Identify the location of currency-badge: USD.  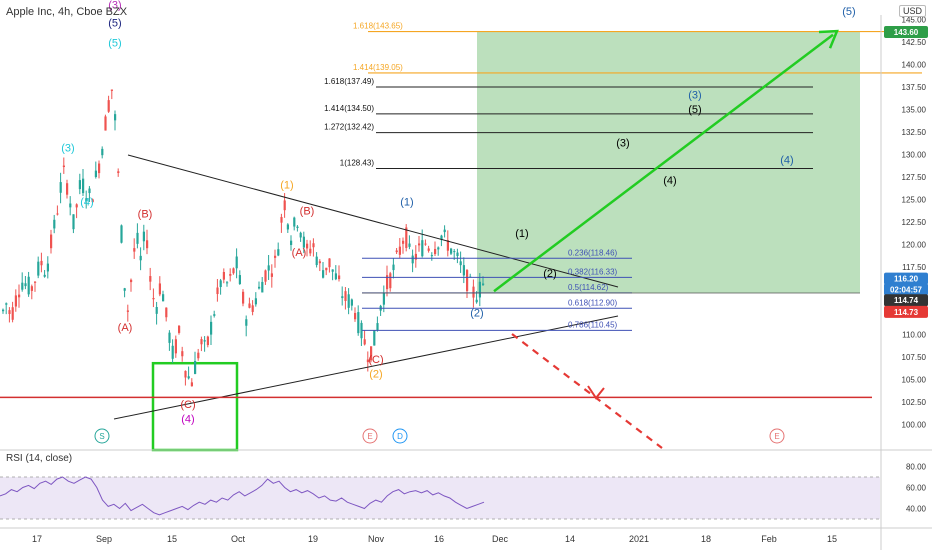
(912, 11).